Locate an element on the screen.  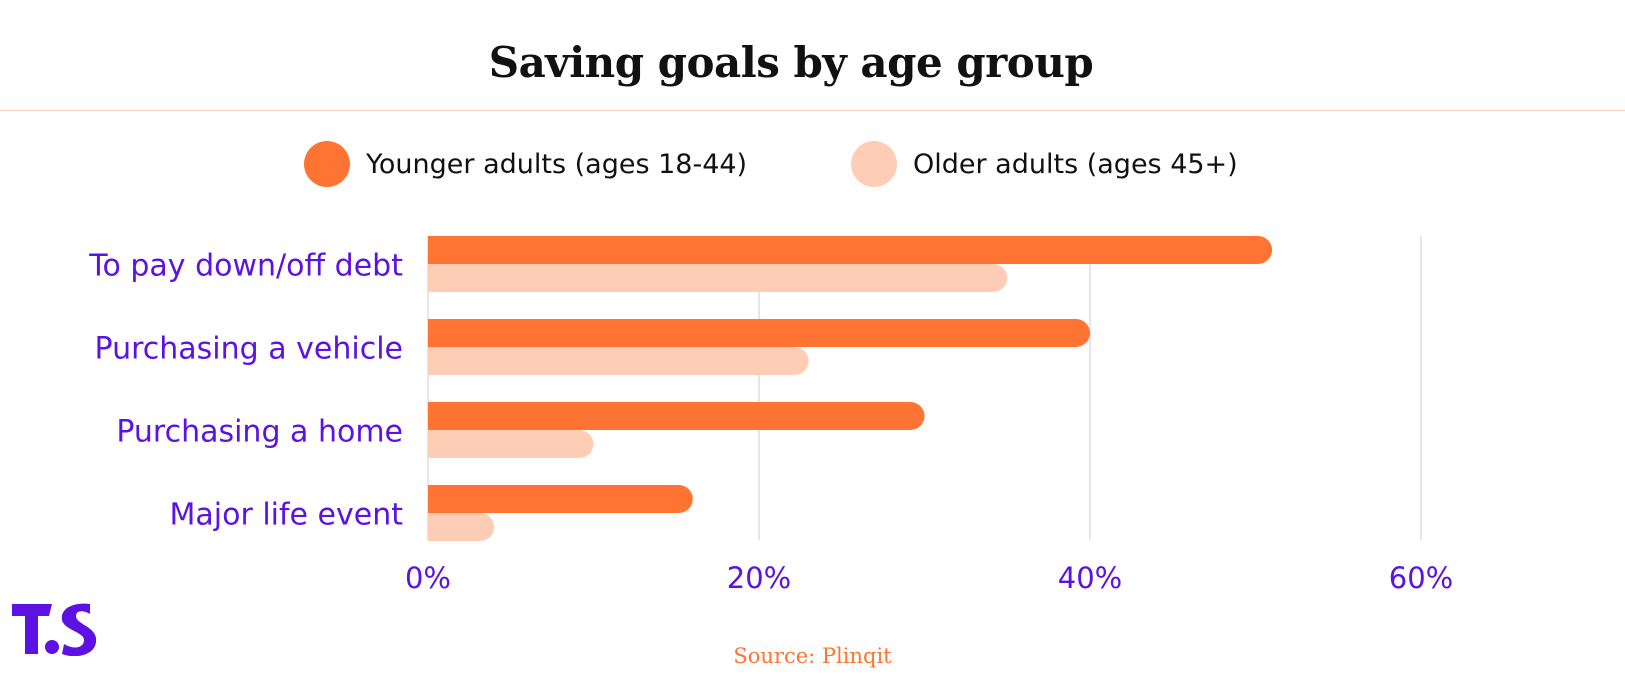
category-label: Purchasing a home is located at coordinates (259, 432).